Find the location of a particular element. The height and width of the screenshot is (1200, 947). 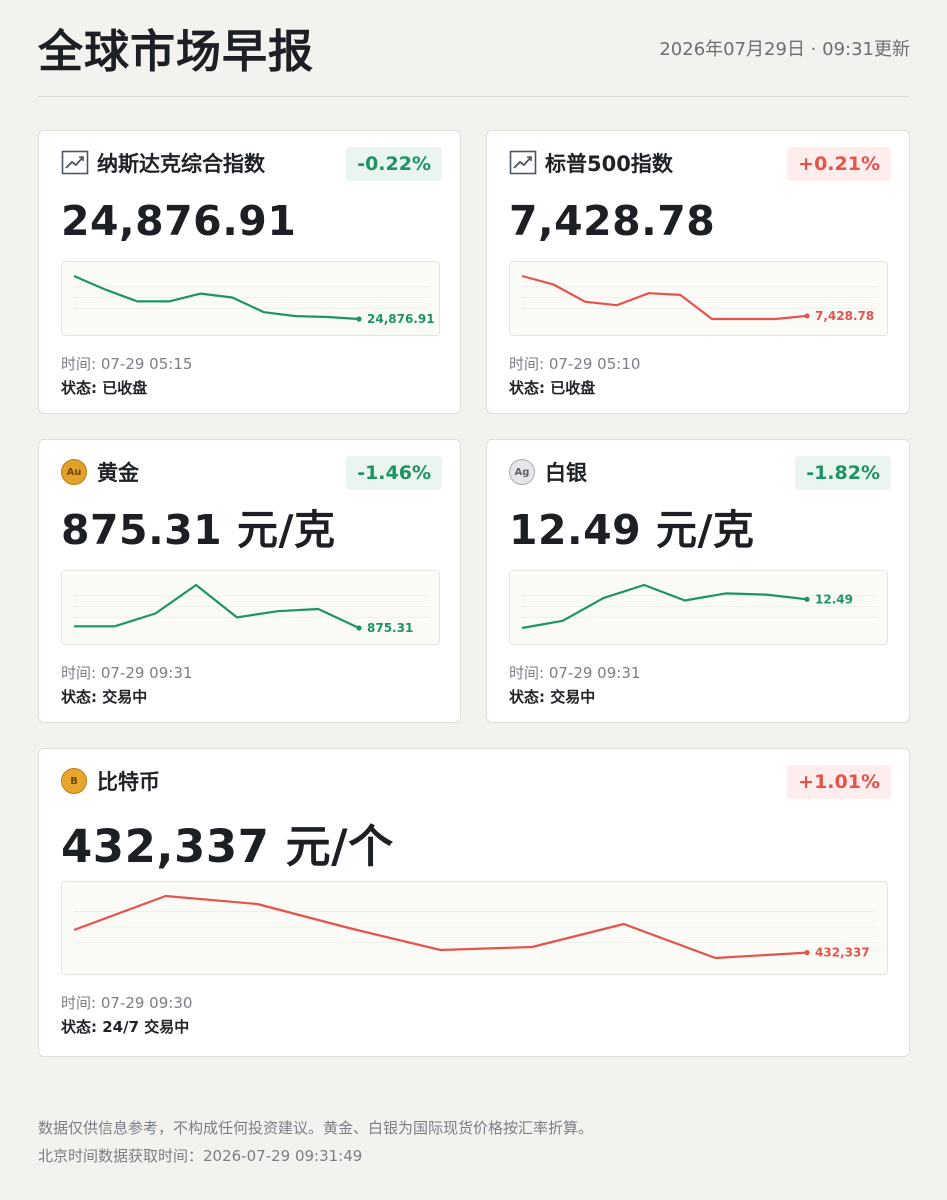

card-header: B 比特币 +1.01% is located at coordinates (476, 782).